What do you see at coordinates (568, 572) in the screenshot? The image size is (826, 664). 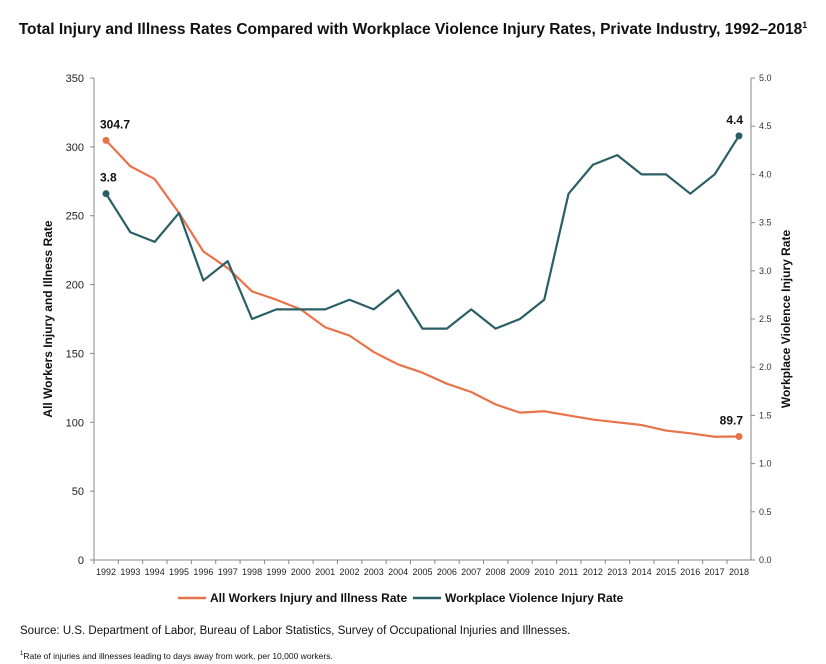 I see `x-tick-label: 2011` at bounding box center [568, 572].